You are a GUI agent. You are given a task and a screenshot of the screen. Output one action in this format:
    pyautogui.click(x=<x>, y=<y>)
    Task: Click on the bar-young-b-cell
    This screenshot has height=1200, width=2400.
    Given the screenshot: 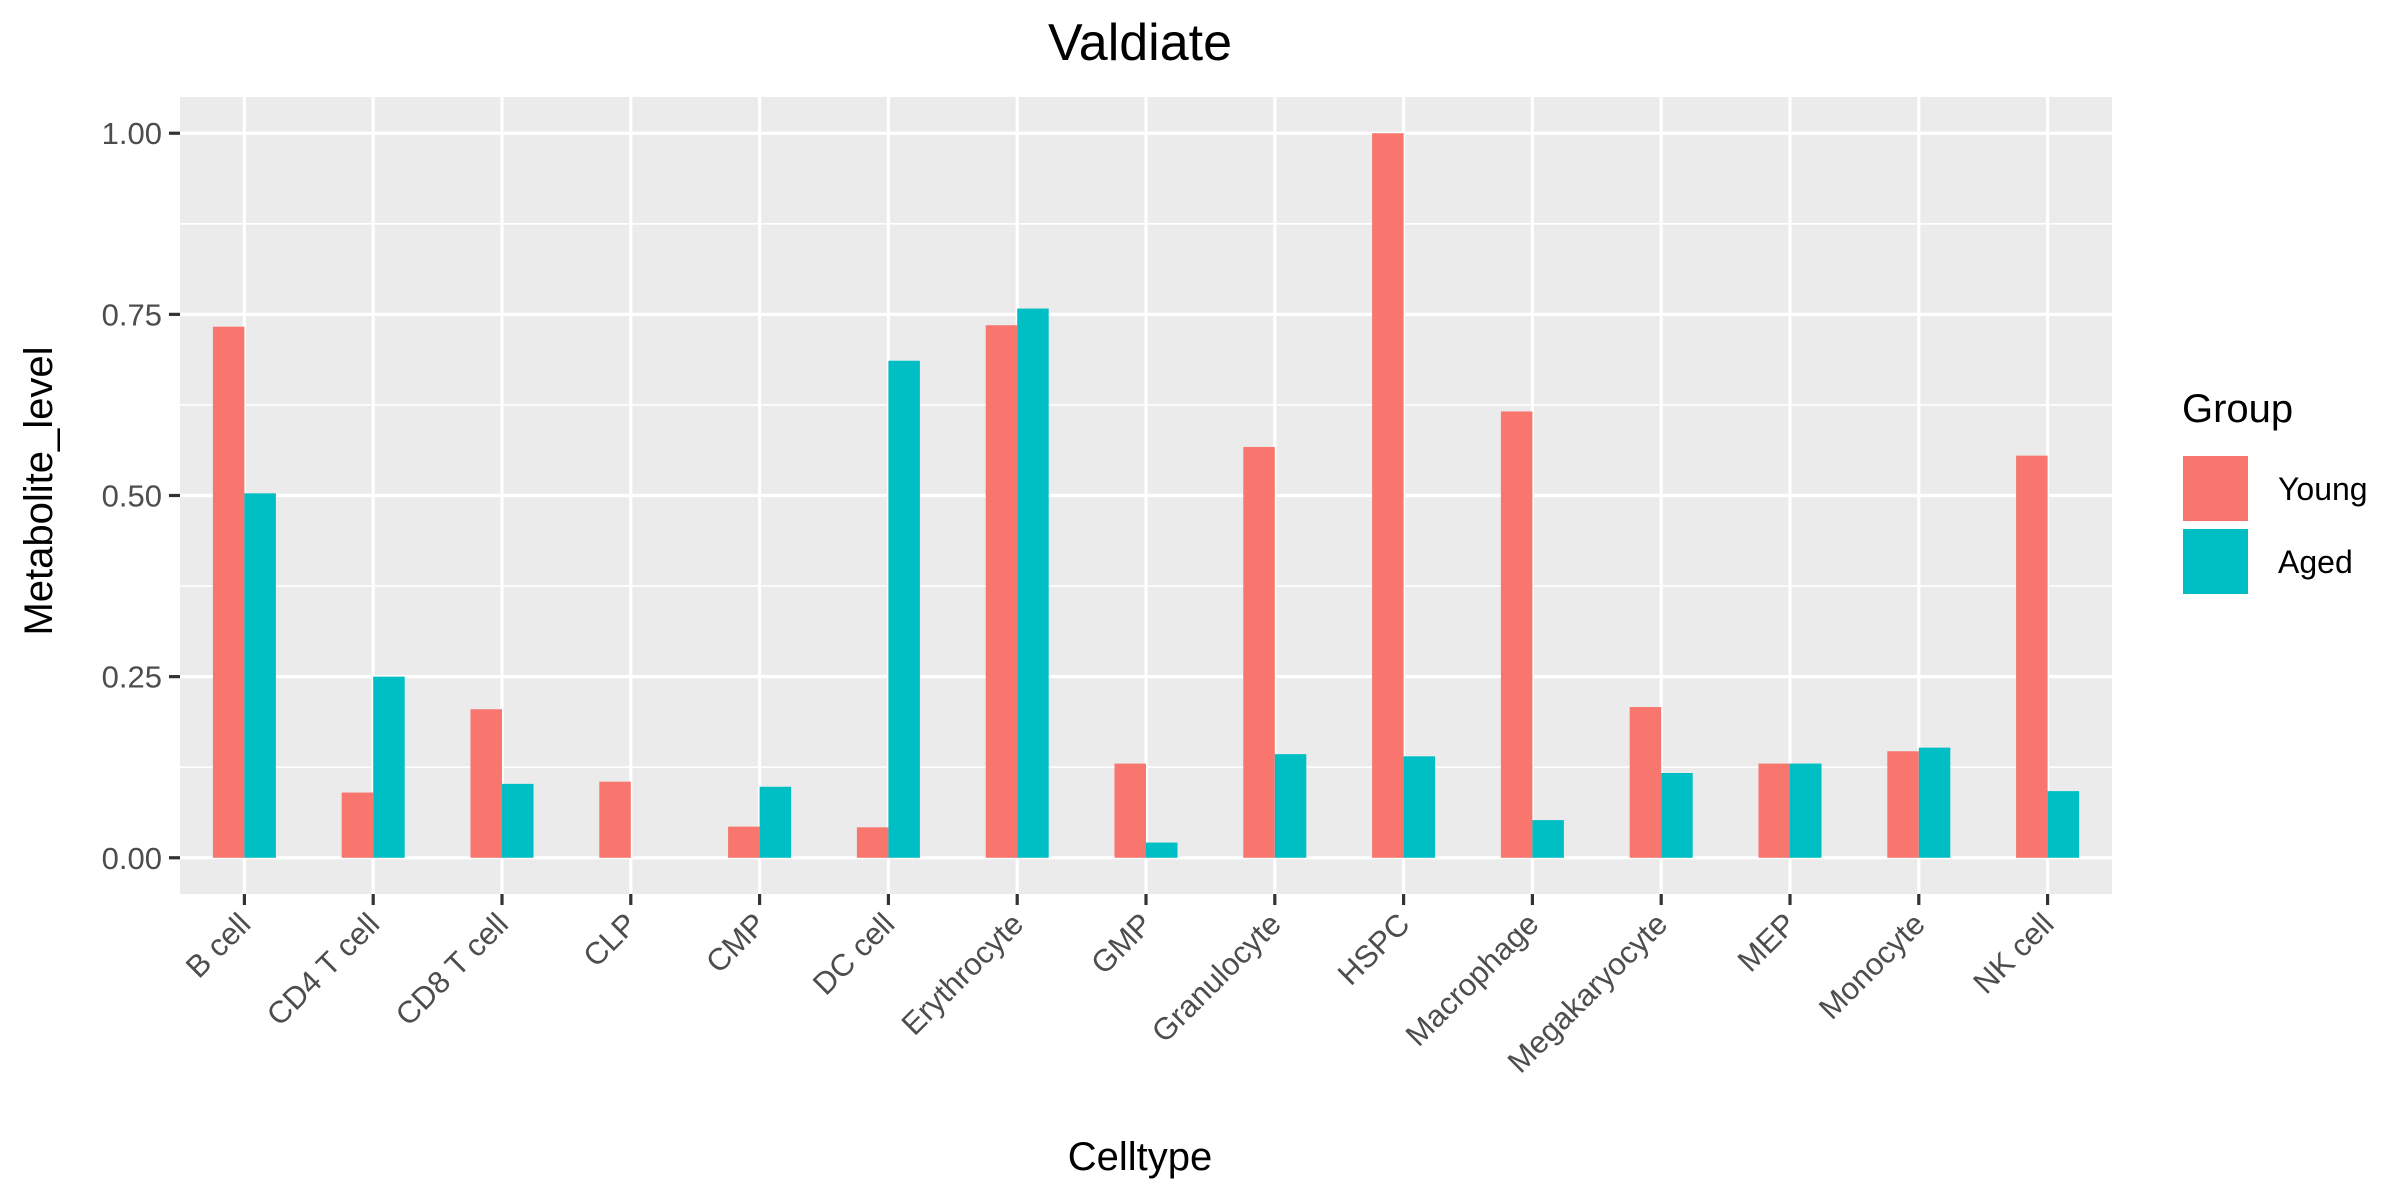 What is the action you would take?
    pyautogui.click(x=228, y=592)
    